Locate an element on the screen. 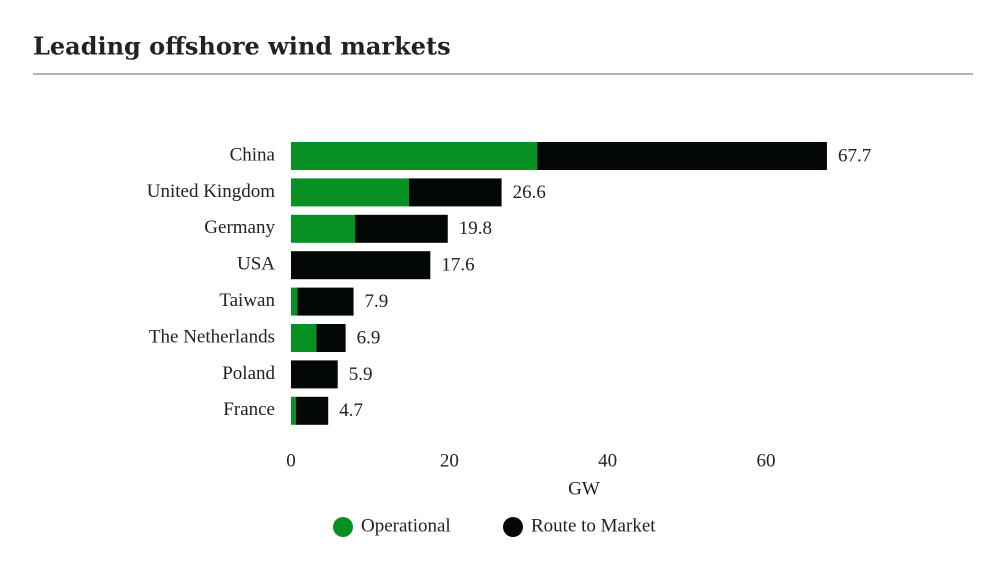 The height and width of the screenshot is (580, 998). total-label: 17.6 is located at coordinates (457, 265).